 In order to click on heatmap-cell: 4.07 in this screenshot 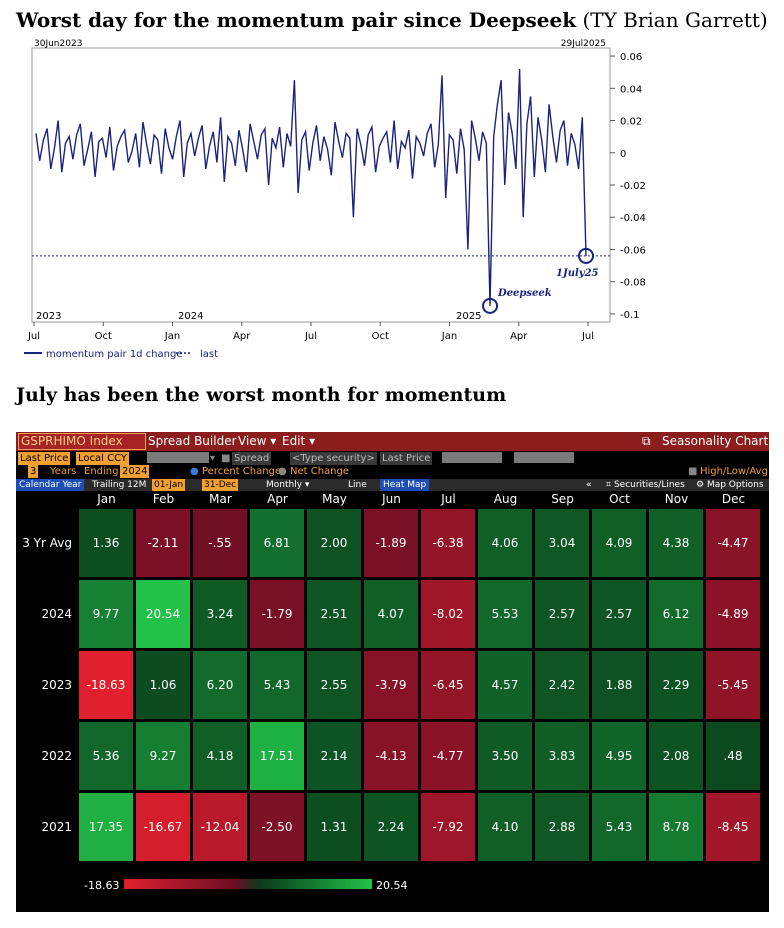, I will do `click(391, 614)`.